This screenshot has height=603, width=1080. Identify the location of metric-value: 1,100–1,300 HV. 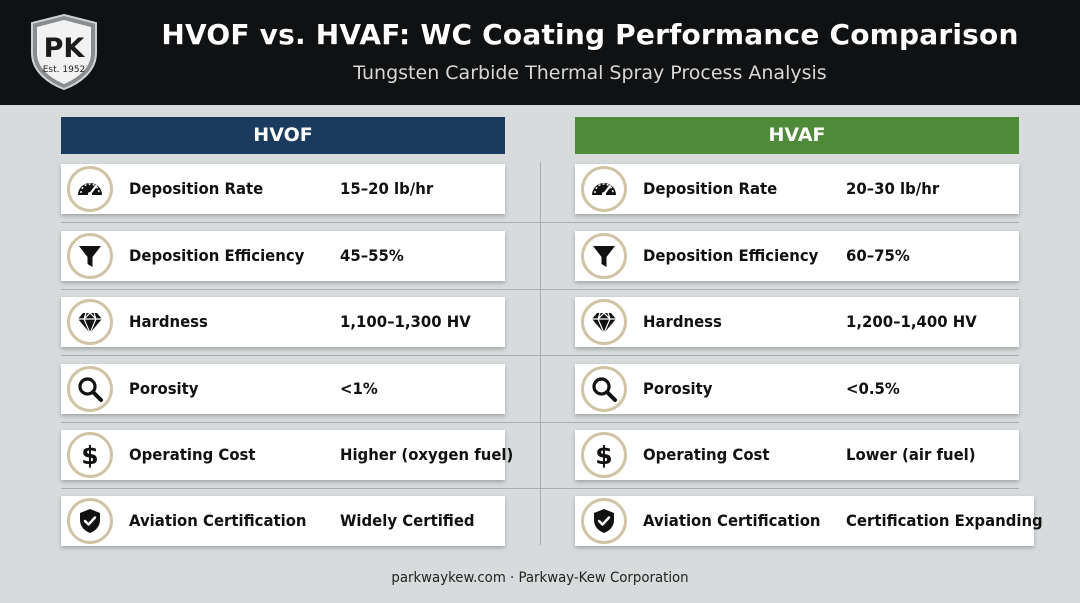
(405, 321).